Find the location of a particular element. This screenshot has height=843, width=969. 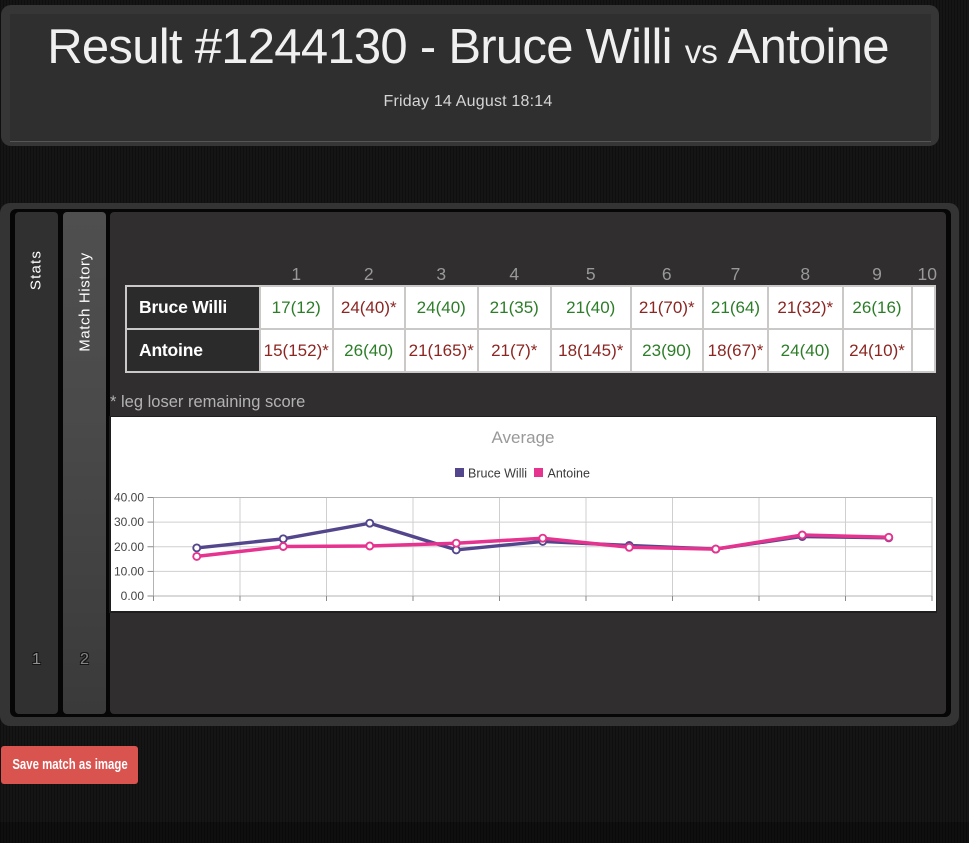

svg-text: Antoine is located at coordinates (569, 474).